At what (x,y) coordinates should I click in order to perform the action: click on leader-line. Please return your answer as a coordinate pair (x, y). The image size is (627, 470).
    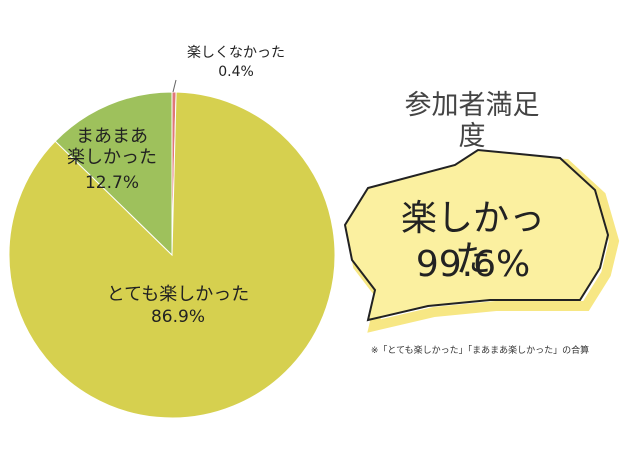
    Looking at the image, I should click on (174, 86).